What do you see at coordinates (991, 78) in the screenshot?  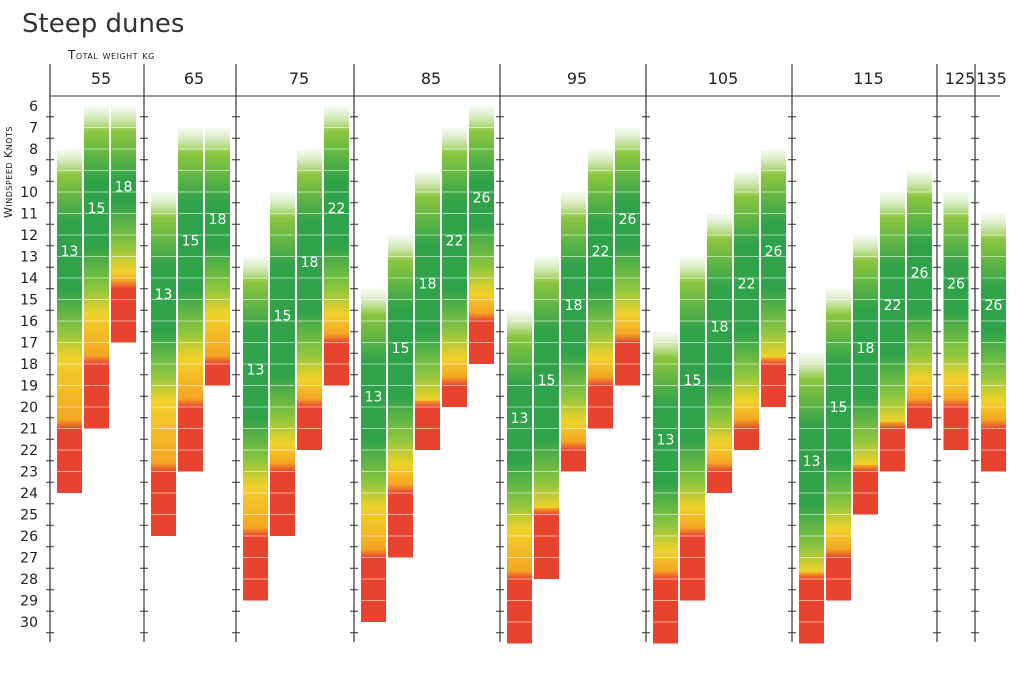 I see `group-weight-label: 135` at bounding box center [991, 78].